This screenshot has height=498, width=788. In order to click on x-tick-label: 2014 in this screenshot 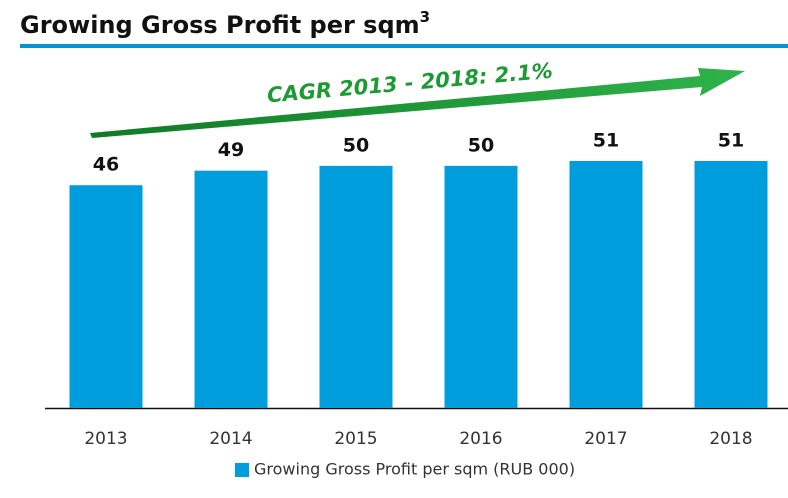, I will do `click(230, 439)`.